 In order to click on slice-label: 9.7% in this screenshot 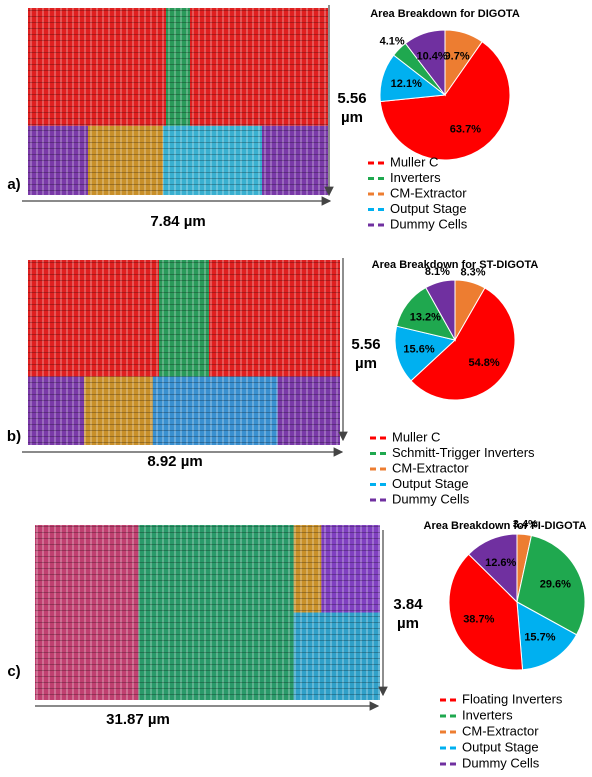, I will do `click(457, 56)`.